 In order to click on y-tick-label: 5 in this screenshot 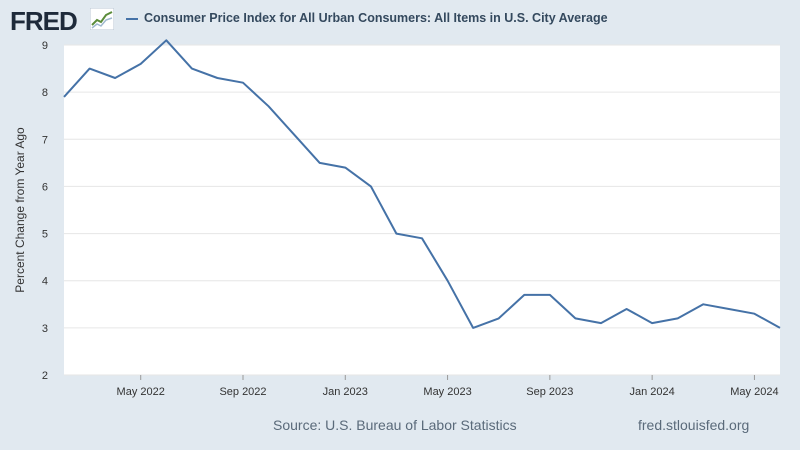, I will do `click(45, 235)`.